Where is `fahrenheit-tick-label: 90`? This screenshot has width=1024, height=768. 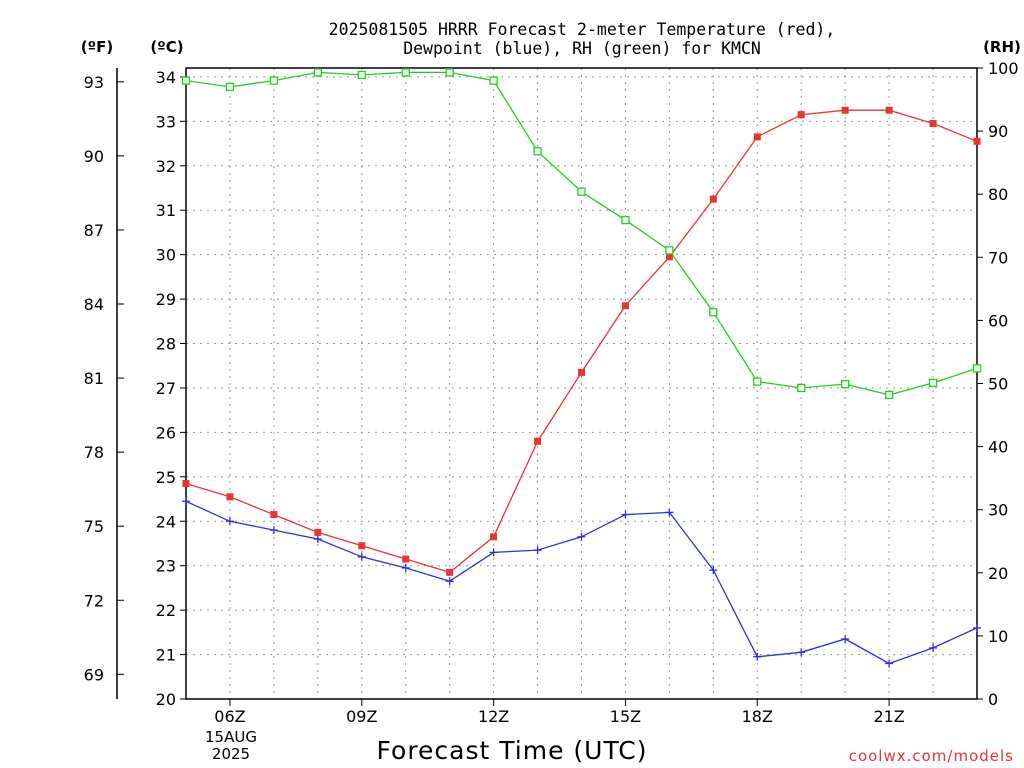 fahrenheit-tick-label: 90 is located at coordinates (94, 156).